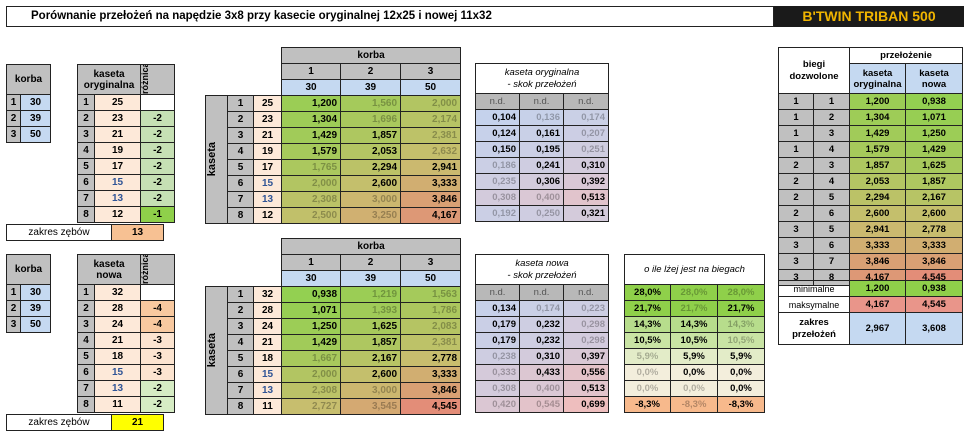  What do you see at coordinates (91, 324) in the screenshot?
I see `new-left-row: 3 50 3 24 -4` at bounding box center [91, 324].